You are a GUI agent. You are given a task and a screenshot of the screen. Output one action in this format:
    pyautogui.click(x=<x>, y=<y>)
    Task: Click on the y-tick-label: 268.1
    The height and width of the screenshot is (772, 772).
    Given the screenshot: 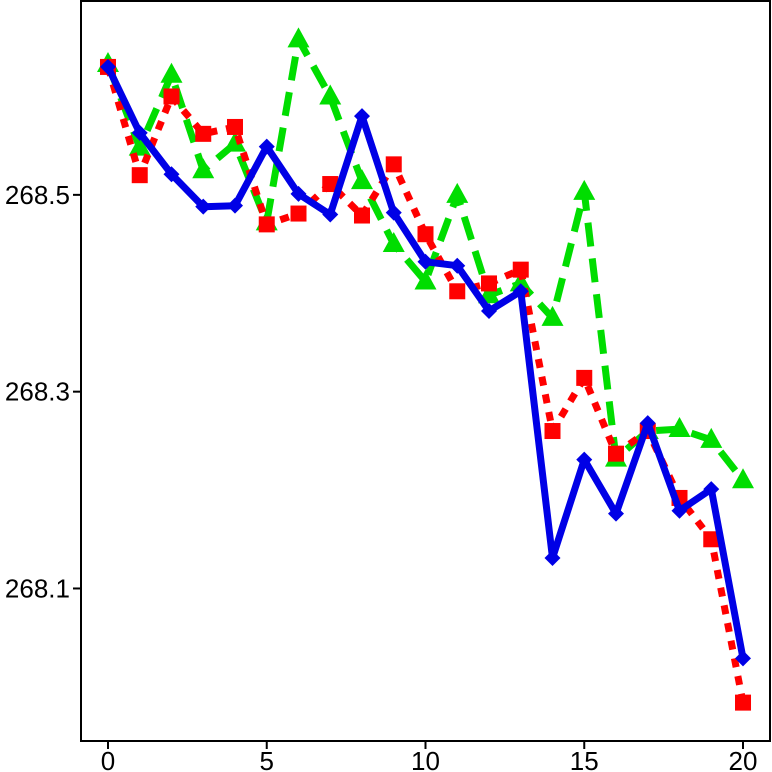 What is the action you would take?
    pyautogui.click(x=37, y=588)
    